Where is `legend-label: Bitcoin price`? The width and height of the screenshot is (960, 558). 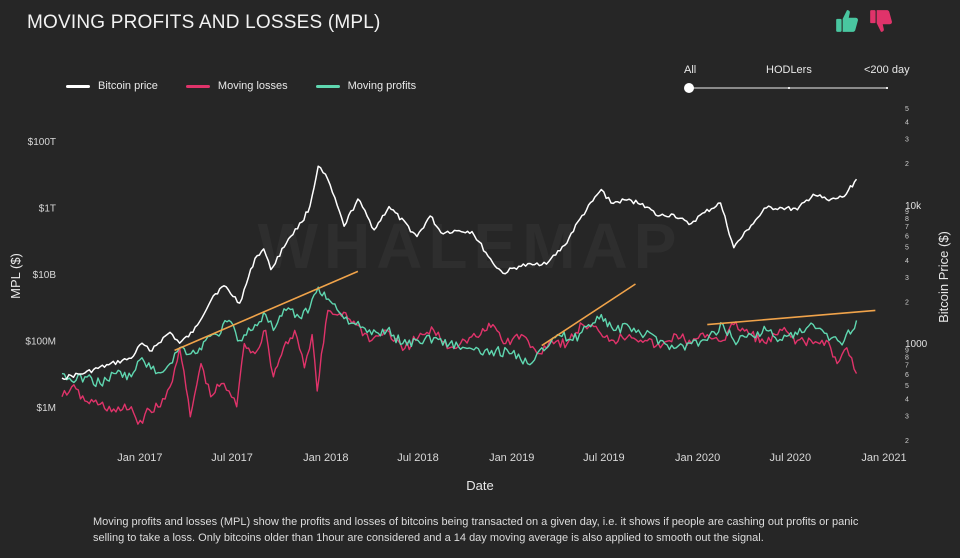
legend-label: Bitcoin price is located at coordinates (128, 86).